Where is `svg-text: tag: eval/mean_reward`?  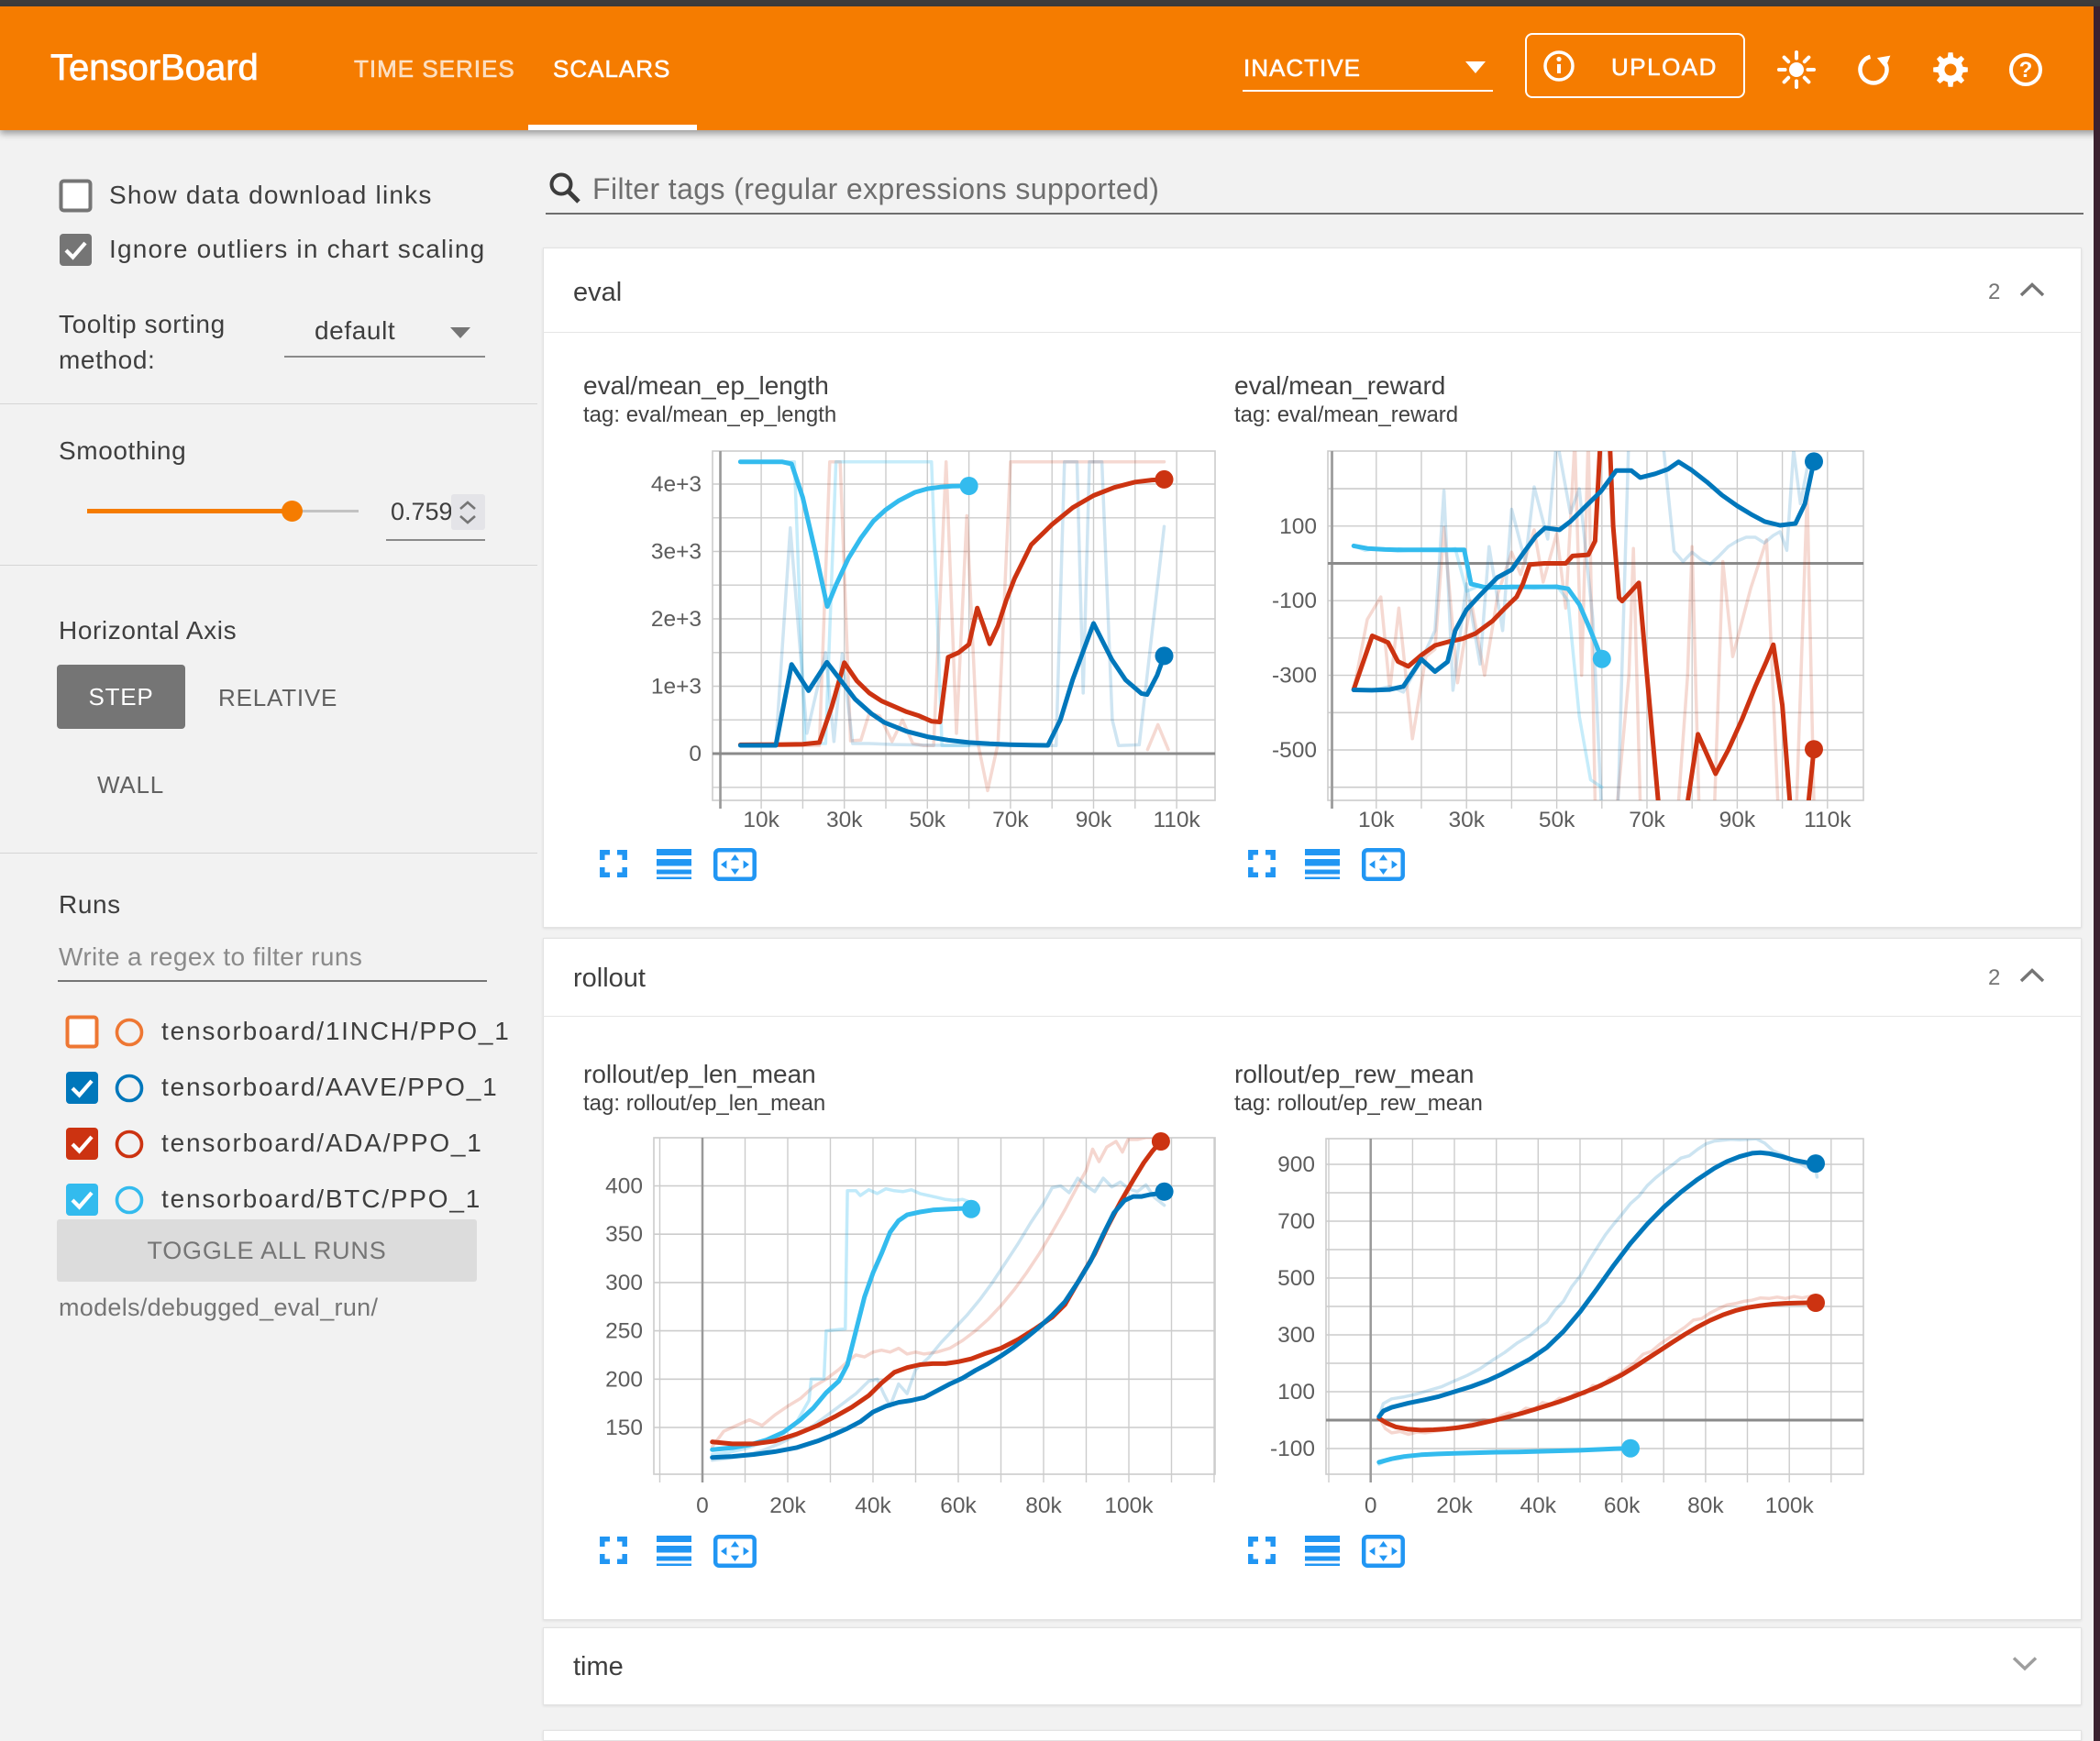 svg-text: tag: eval/mean_reward is located at coordinates (1346, 415).